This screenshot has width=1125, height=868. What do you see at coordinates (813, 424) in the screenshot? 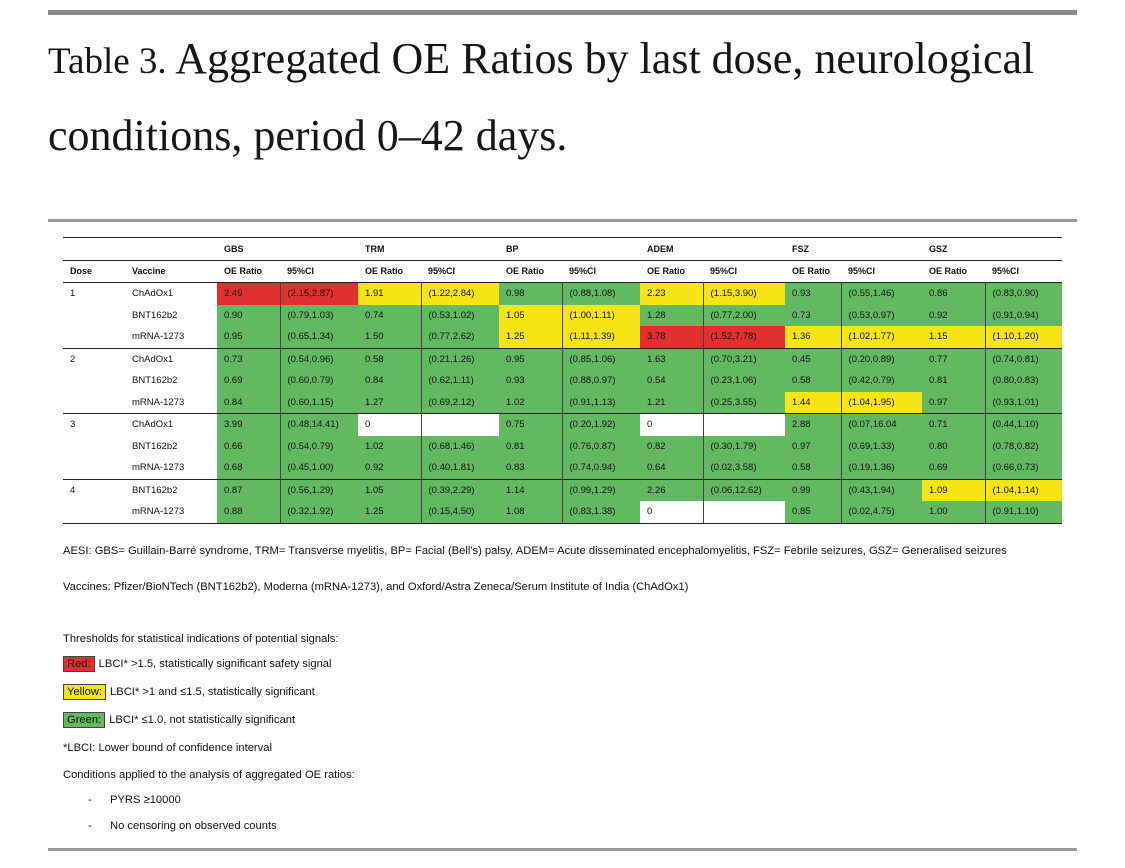
I see `oe-ratio-cell: 2.88` at bounding box center [813, 424].